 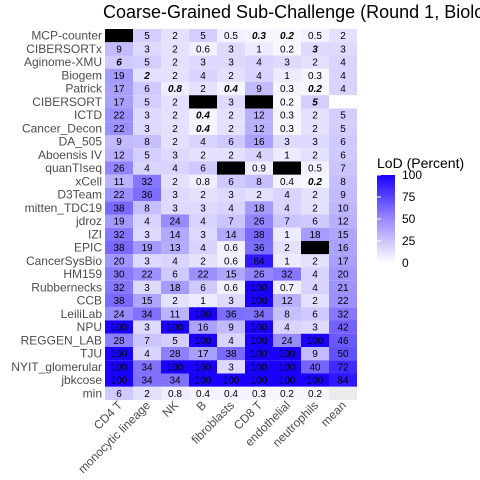 What do you see at coordinates (409, 197) in the screenshot?
I see `legend-tick-label: 75` at bounding box center [409, 197].